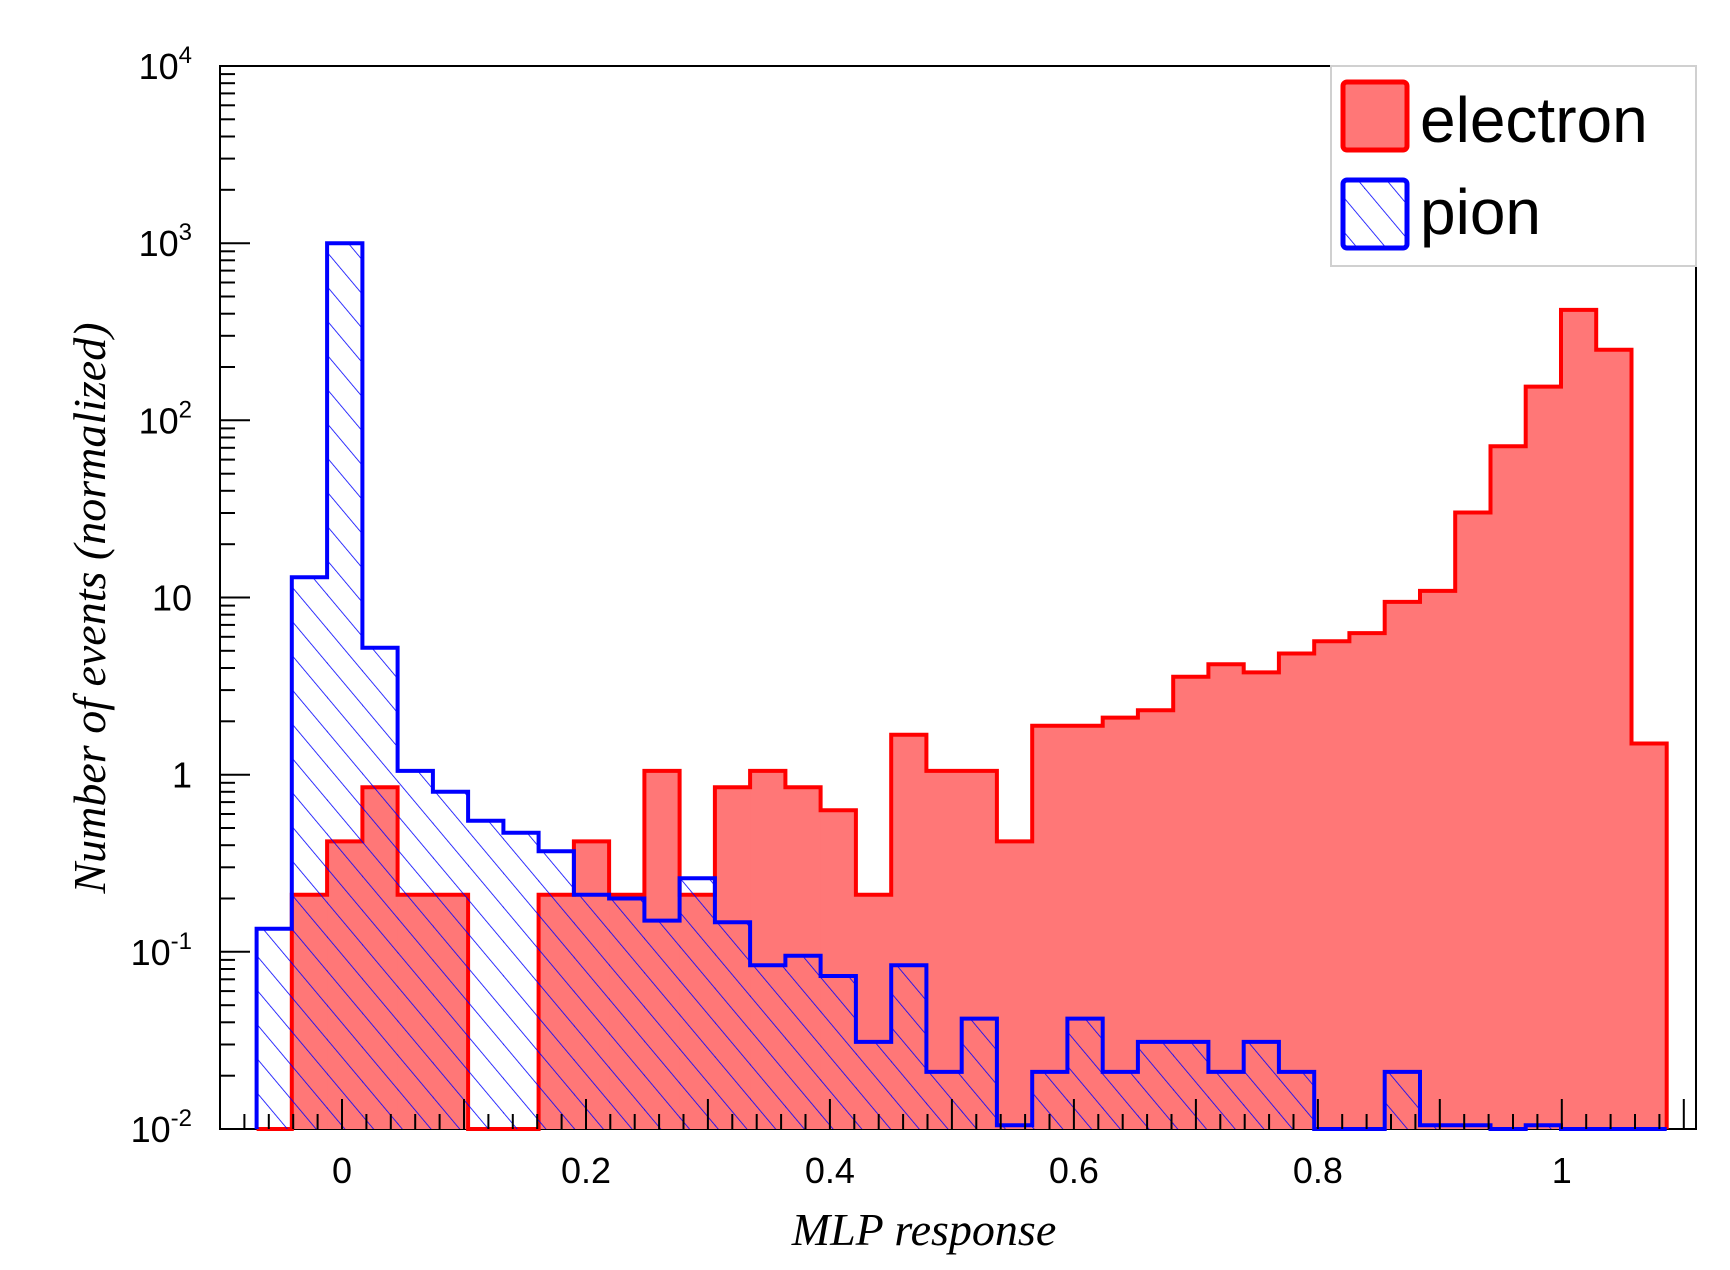  Describe the element at coordinates (1480, 212) in the screenshot. I see `legend-pion-label: pion` at that location.